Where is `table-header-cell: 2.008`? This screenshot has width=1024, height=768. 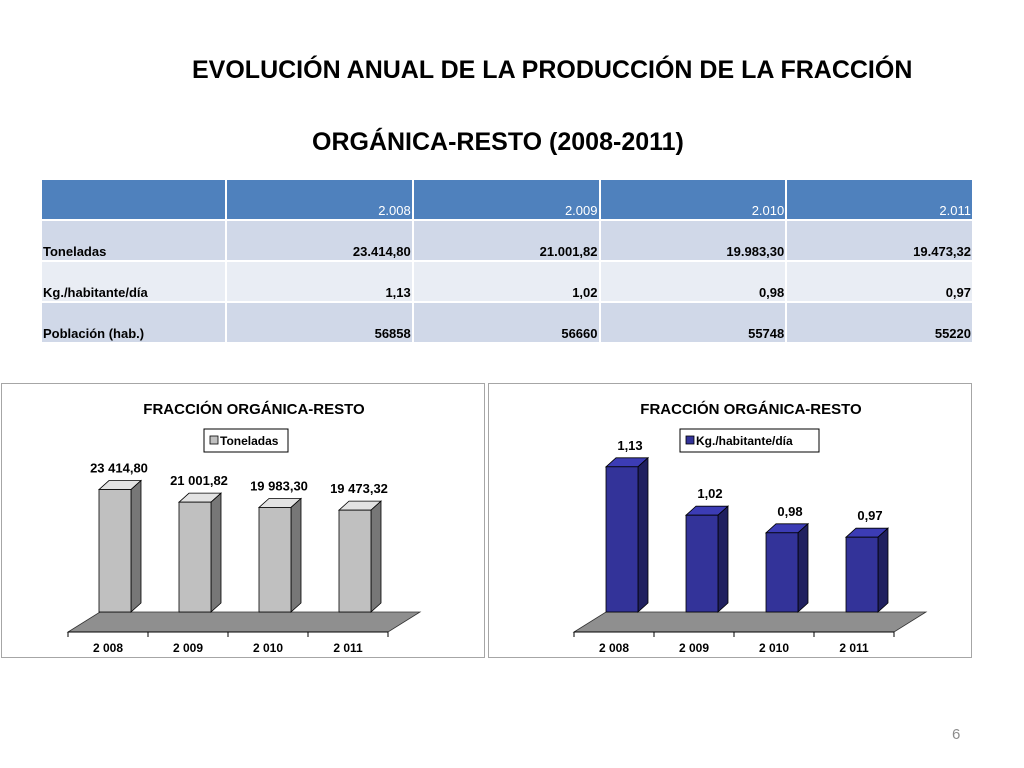 table-header-cell: 2.008 is located at coordinates (319, 199).